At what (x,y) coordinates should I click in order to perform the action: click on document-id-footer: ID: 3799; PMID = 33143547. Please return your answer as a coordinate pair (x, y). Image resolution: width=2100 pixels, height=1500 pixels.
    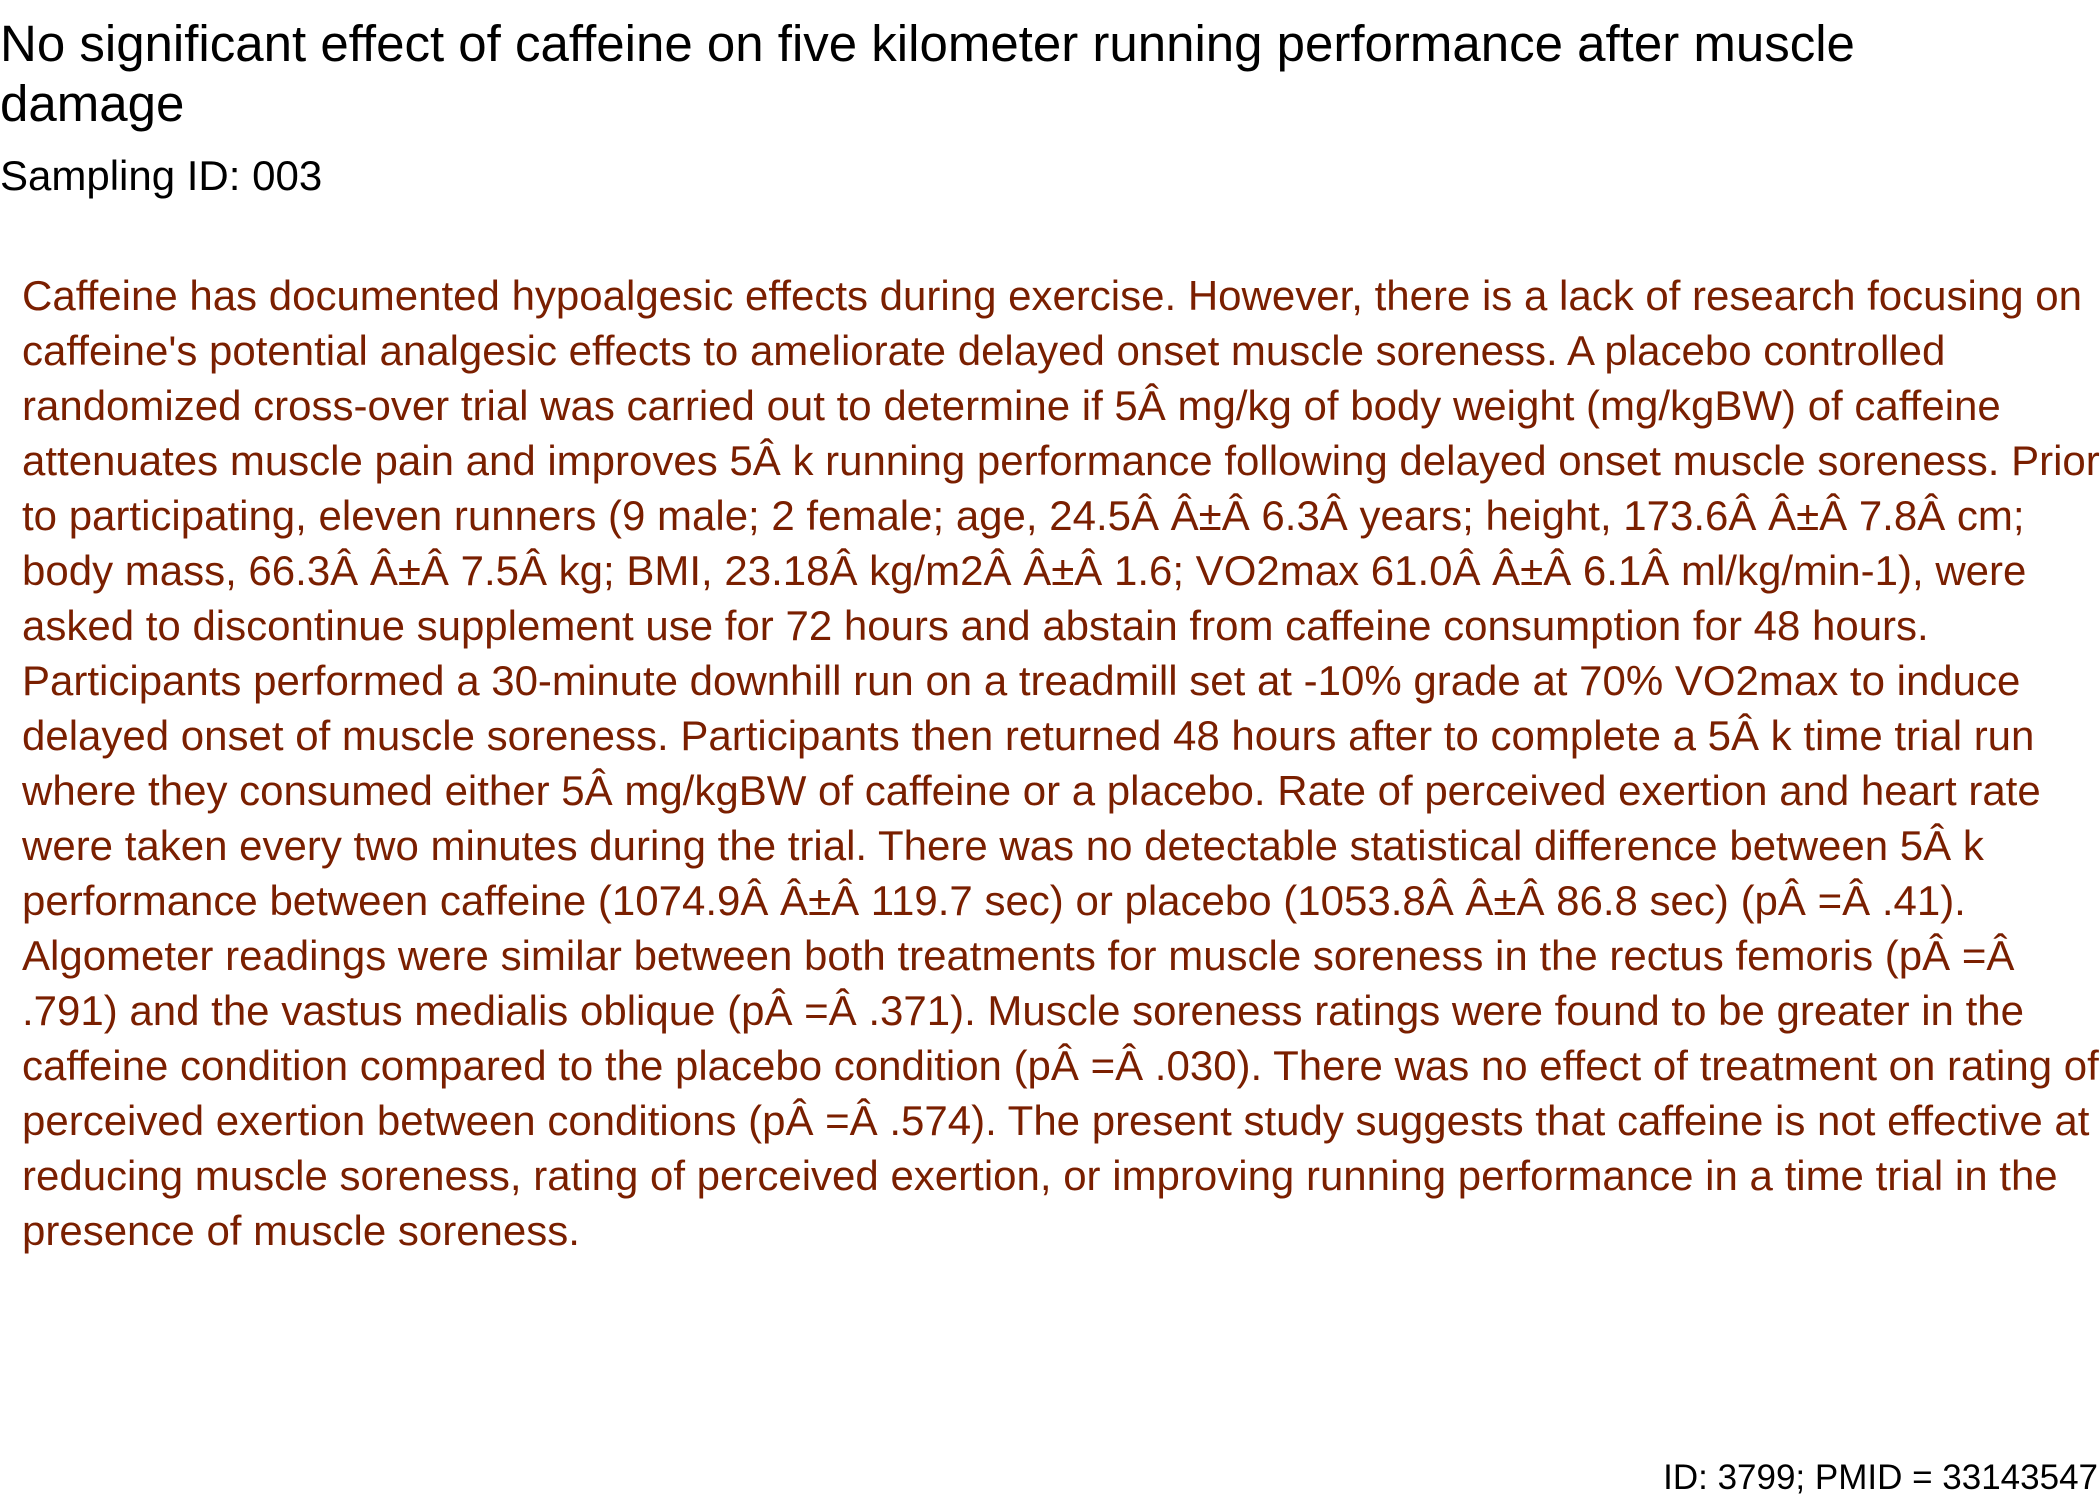
    Looking at the image, I should click on (1880, 1477).